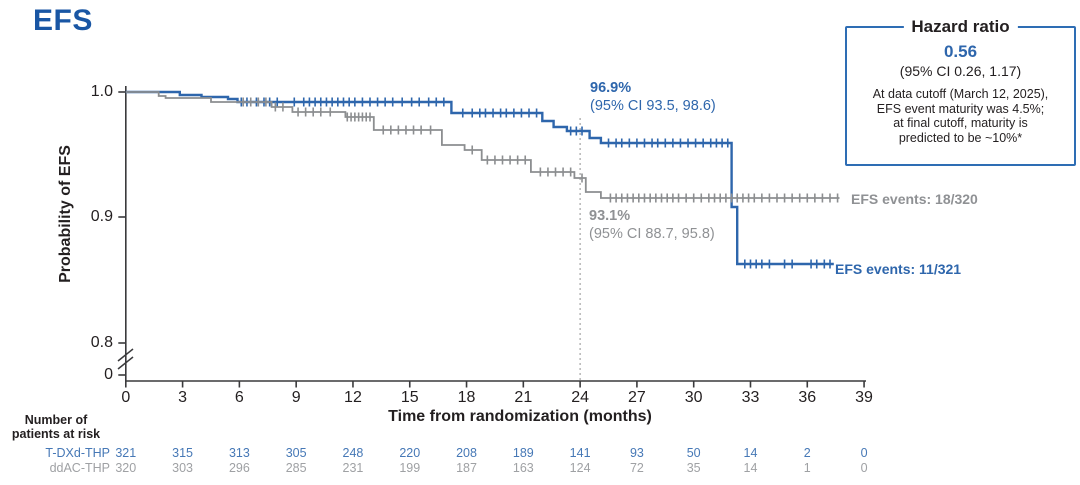 This screenshot has width=1080, height=485. Describe the element at coordinates (125, 359) in the screenshot. I see `y-axis-break` at that location.